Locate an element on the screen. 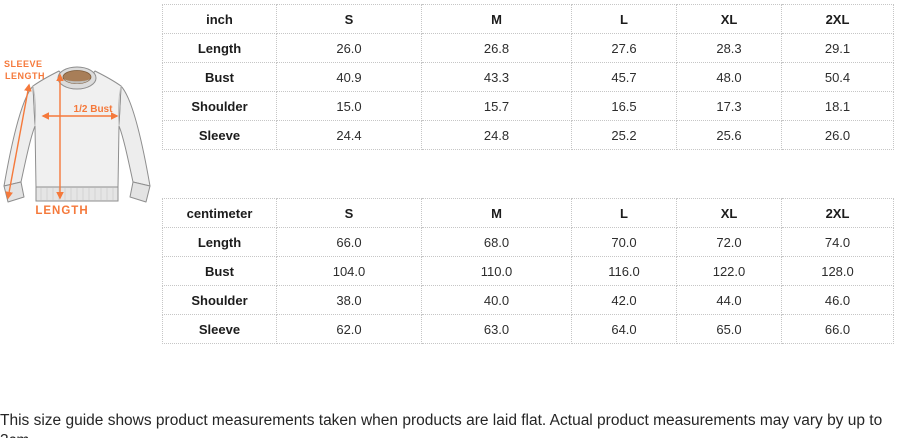 The height and width of the screenshot is (438, 900). header-row: centimeter S M L XL 2XL is located at coordinates (528, 213).